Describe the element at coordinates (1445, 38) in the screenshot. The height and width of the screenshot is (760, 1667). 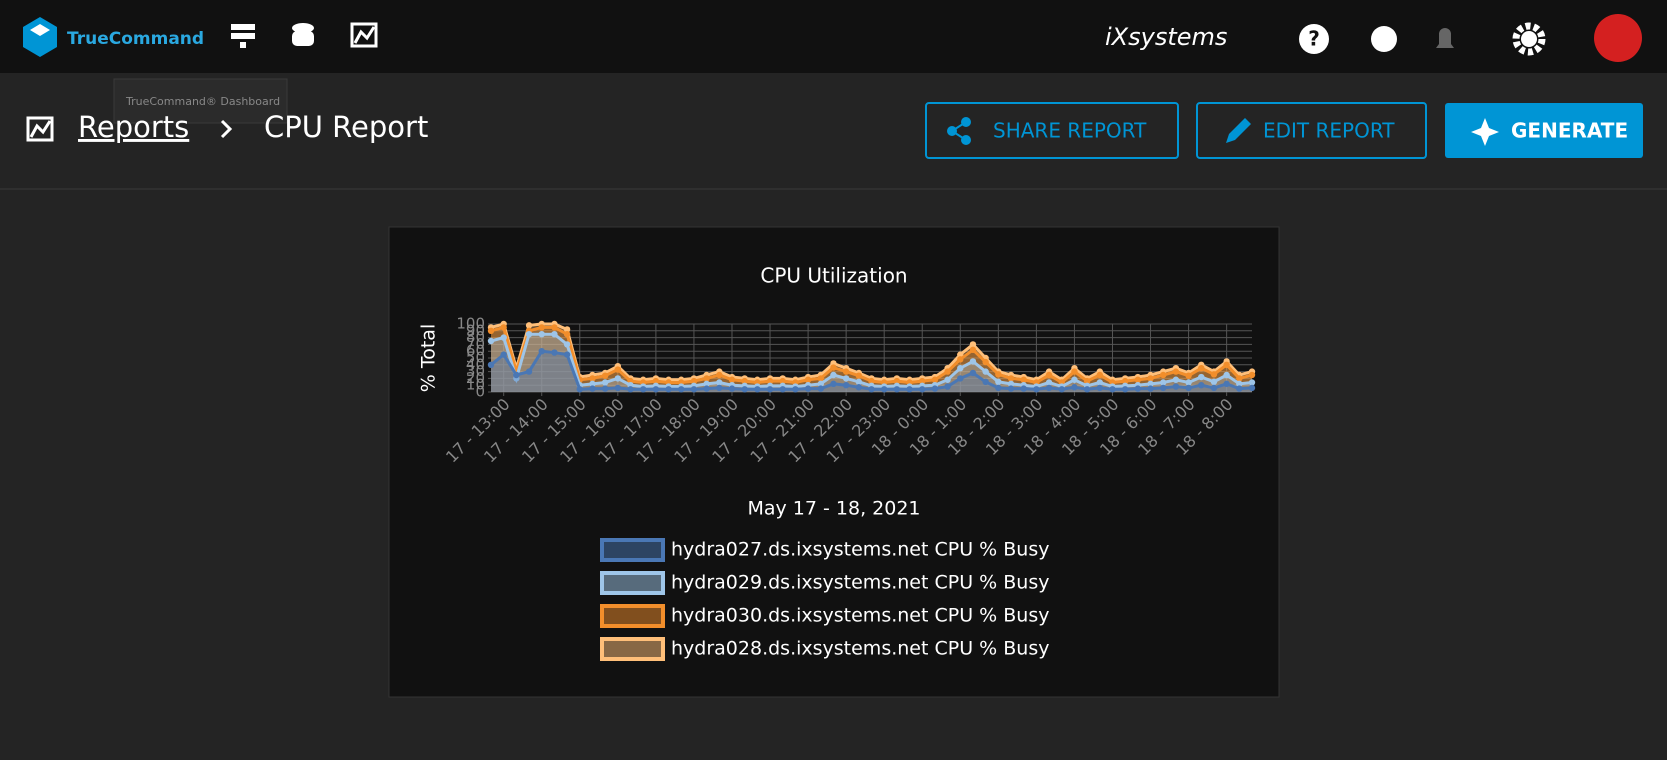
I see `notifications-icon` at that location.